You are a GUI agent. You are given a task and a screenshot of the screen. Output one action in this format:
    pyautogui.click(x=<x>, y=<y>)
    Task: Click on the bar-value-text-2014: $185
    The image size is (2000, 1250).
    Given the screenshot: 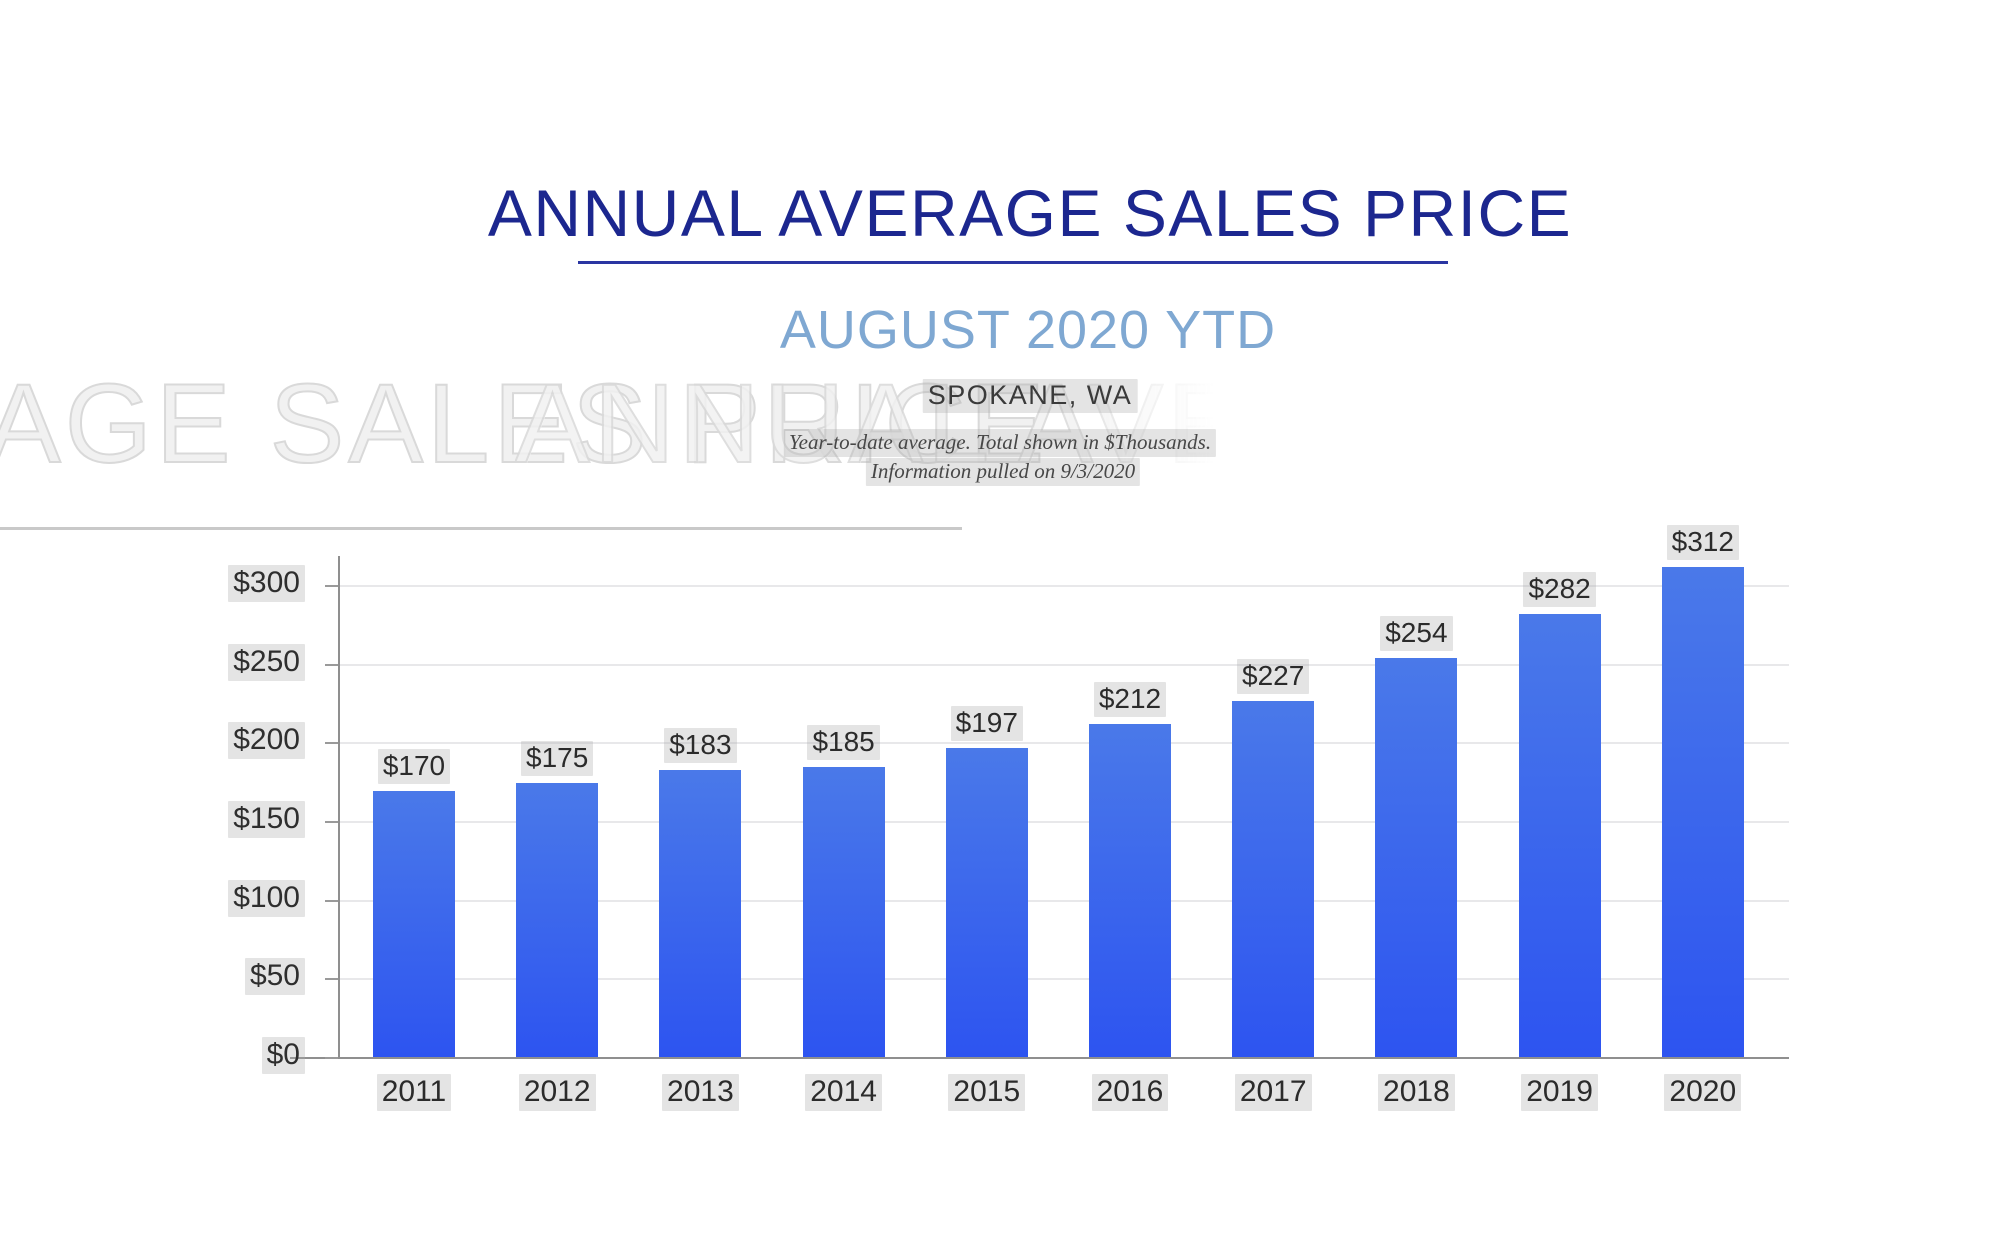 What is the action you would take?
    pyautogui.click(x=843, y=742)
    